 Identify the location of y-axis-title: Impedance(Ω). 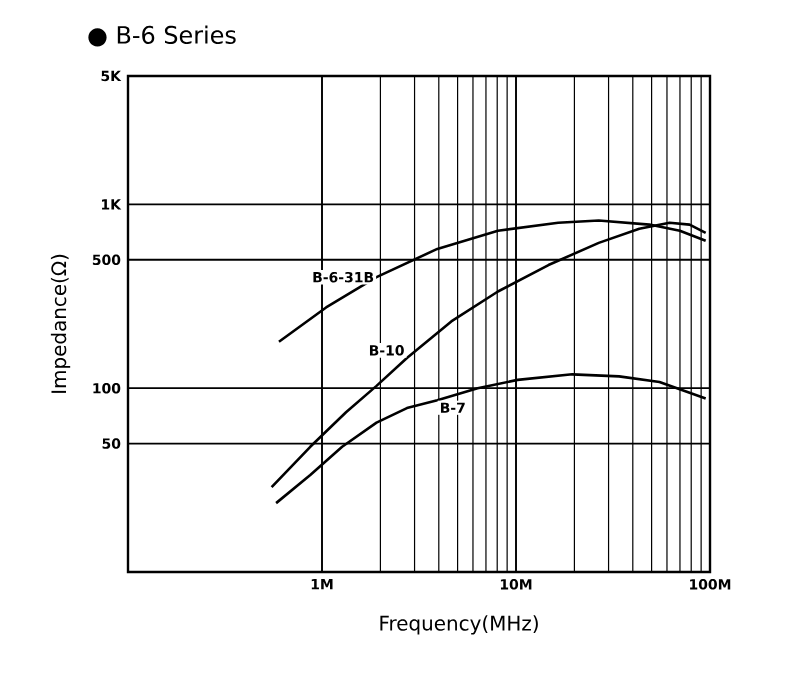
(60, 323).